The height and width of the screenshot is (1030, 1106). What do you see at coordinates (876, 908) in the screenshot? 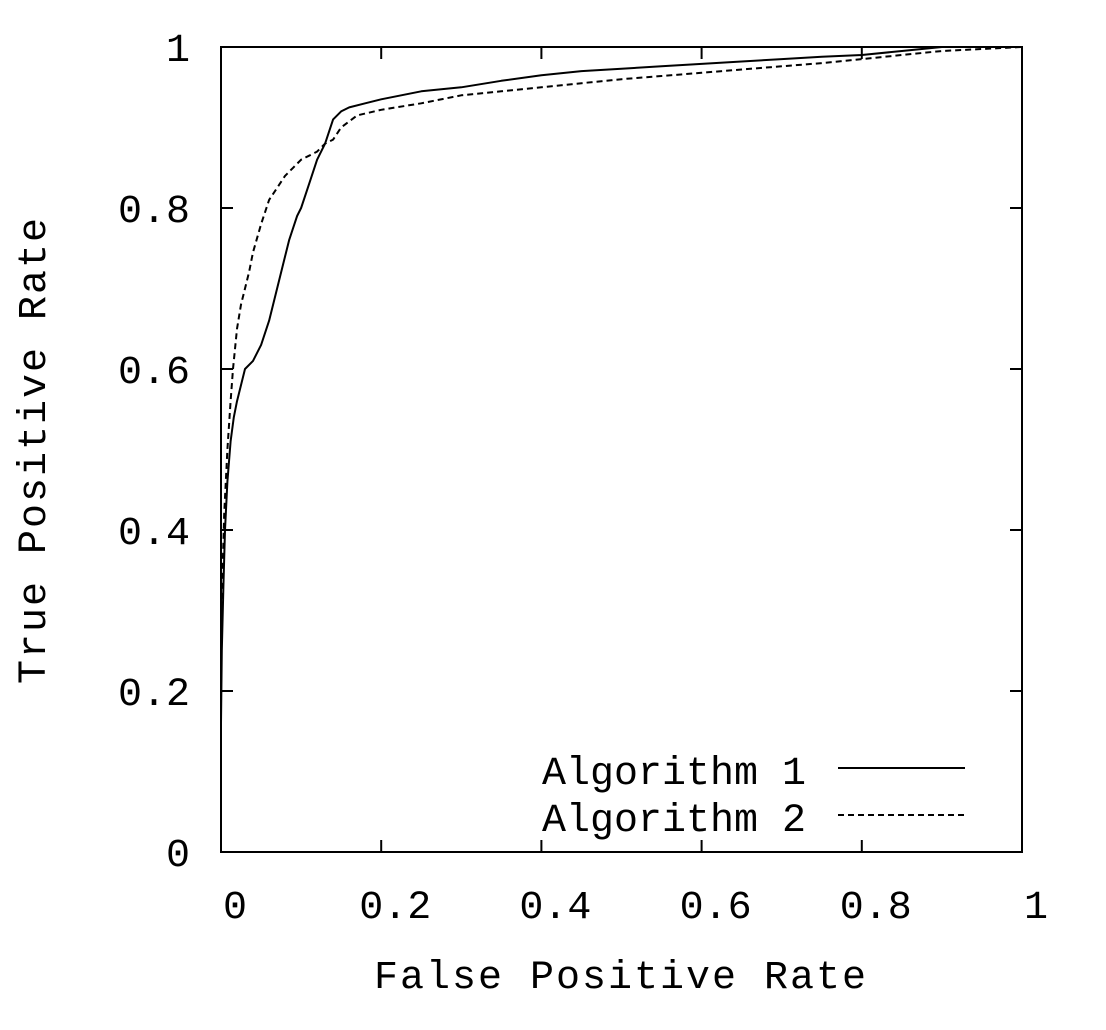
I see `x-tick-label: 0.8` at bounding box center [876, 908].